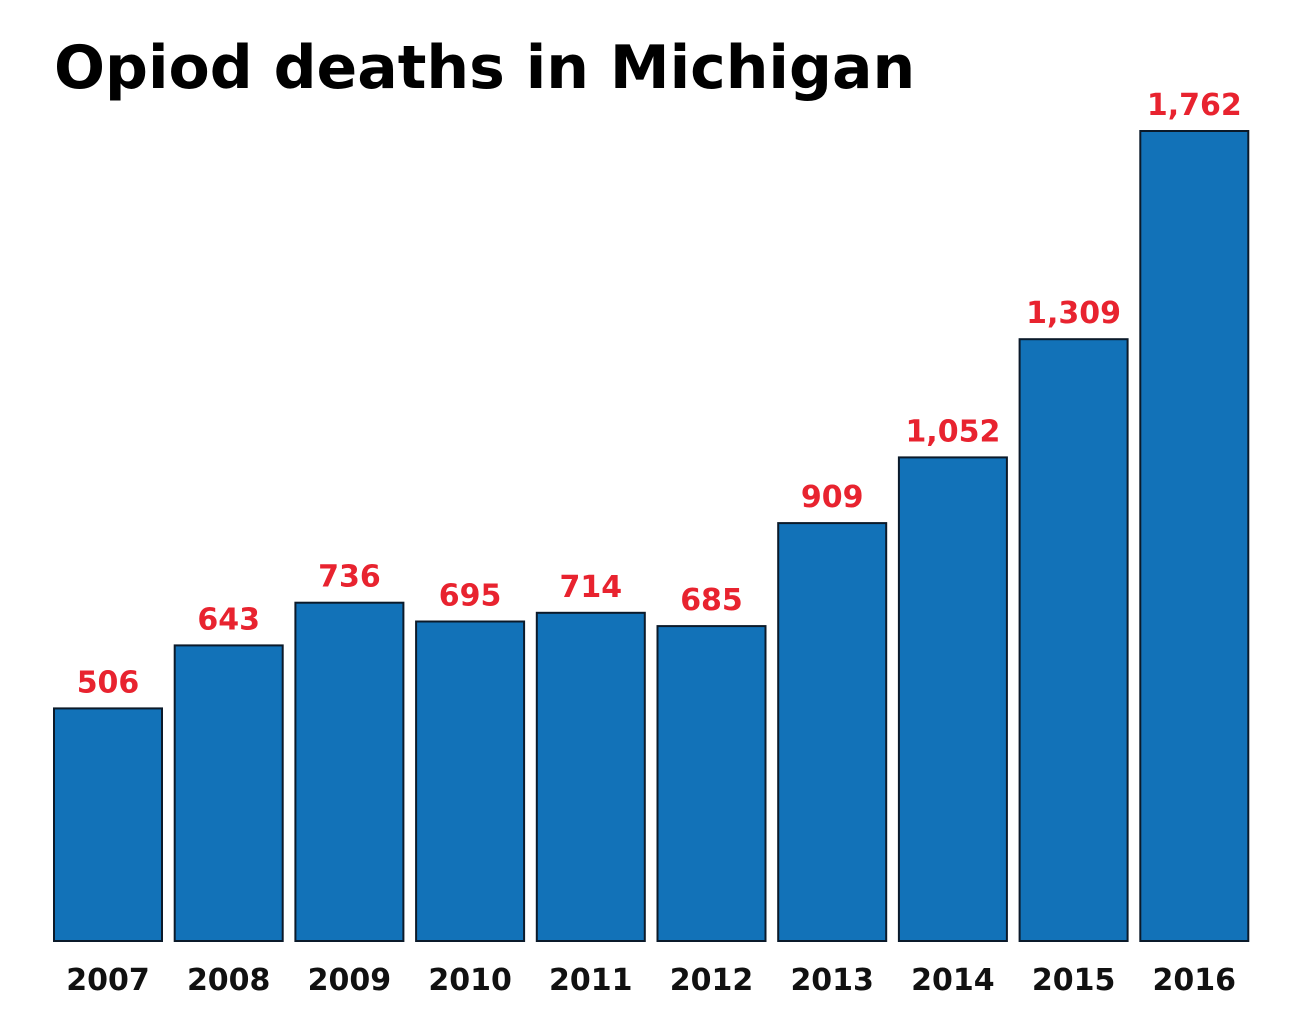 This screenshot has height=1016, width=1300. What do you see at coordinates (1073, 640) in the screenshot?
I see `bar-2015` at bounding box center [1073, 640].